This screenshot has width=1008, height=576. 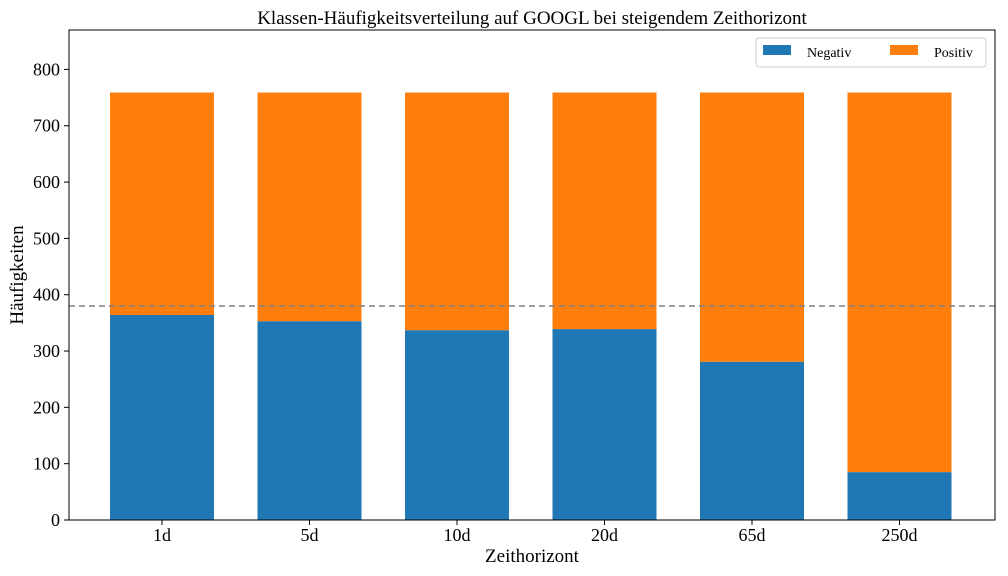 What do you see at coordinates (46, 182) in the screenshot?
I see `y-tick-label-600: 600` at bounding box center [46, 182].